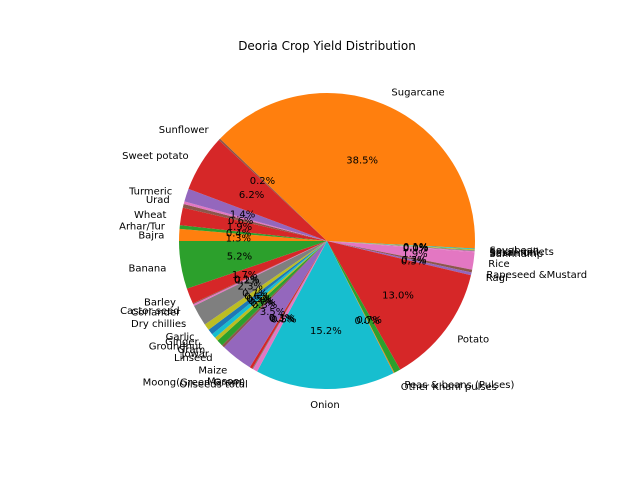 The width and height of the screenshot is (640, 480). I want to click on pie-slice-coriander, so click(260, 273).